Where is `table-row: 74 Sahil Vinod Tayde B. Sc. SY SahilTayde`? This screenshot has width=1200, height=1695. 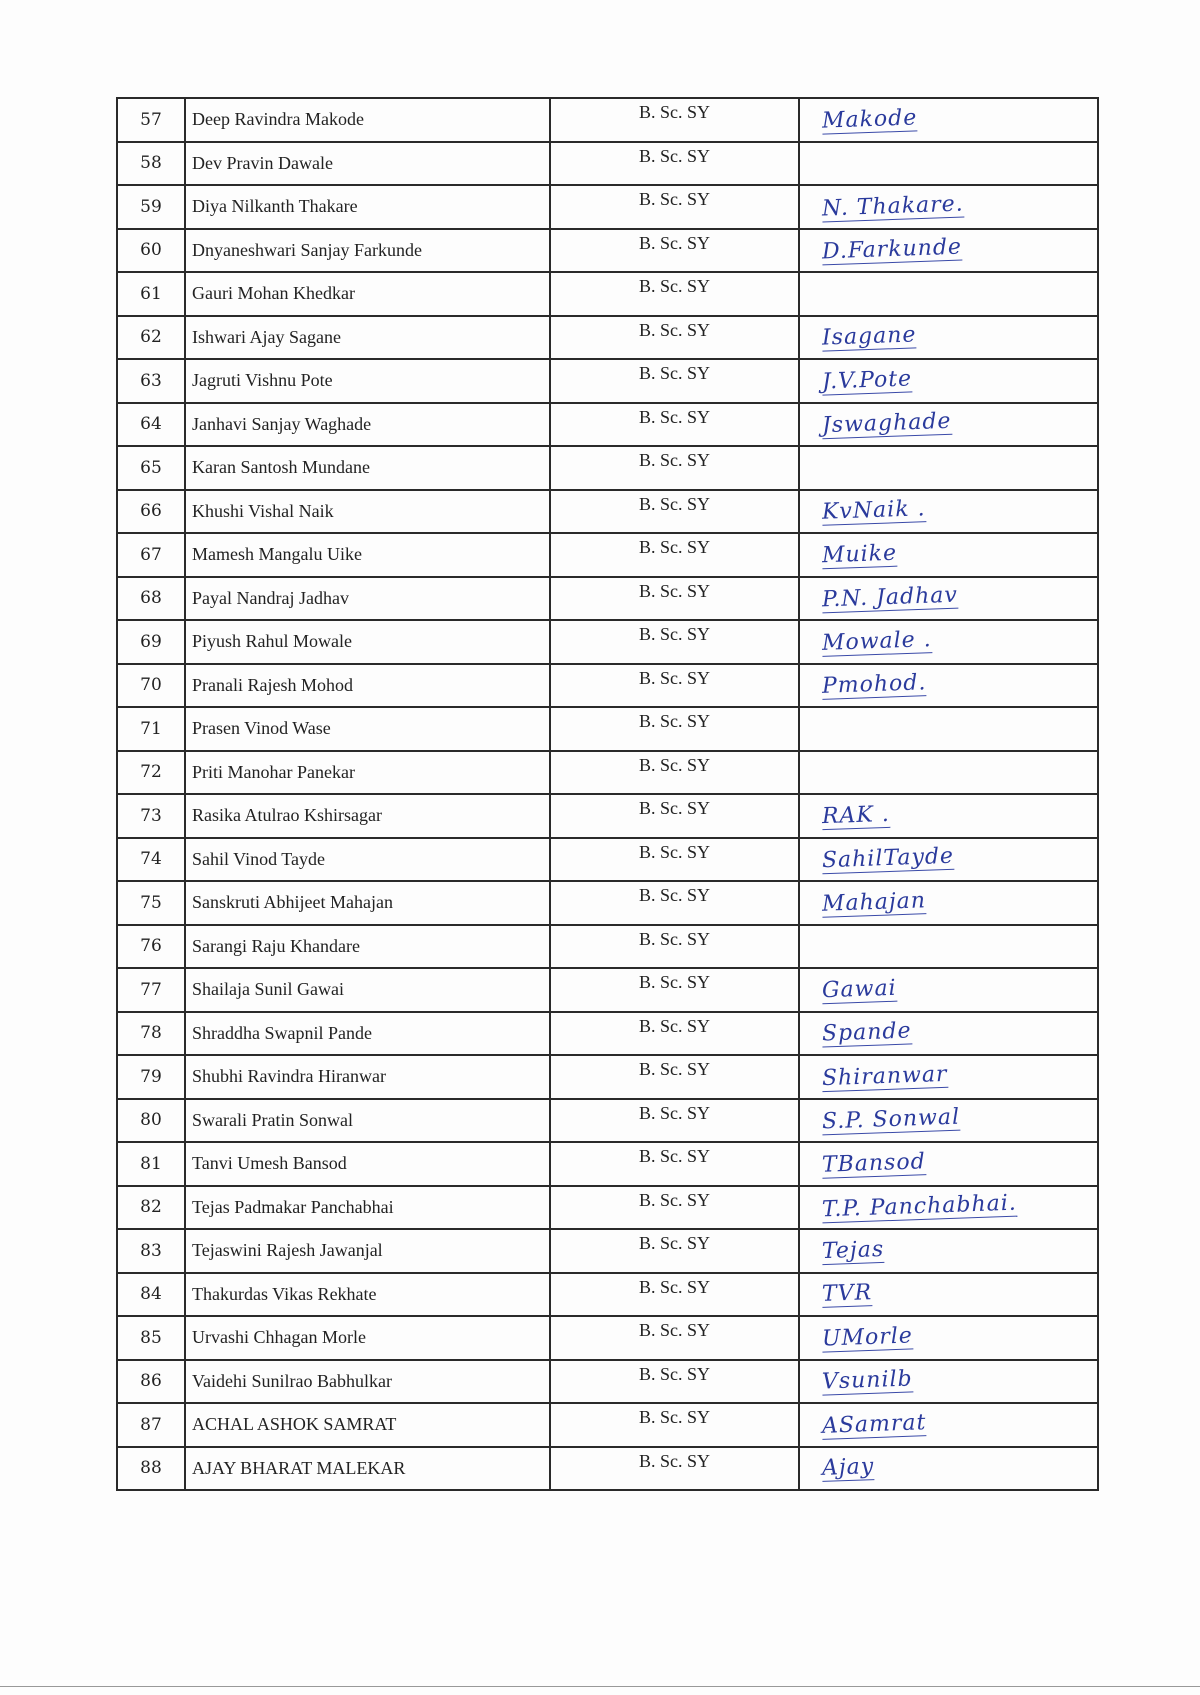 table-row: 74 Sahil Vinod Tayde B. Sc. SY SahilTayde is located at coordinates (607, 859).